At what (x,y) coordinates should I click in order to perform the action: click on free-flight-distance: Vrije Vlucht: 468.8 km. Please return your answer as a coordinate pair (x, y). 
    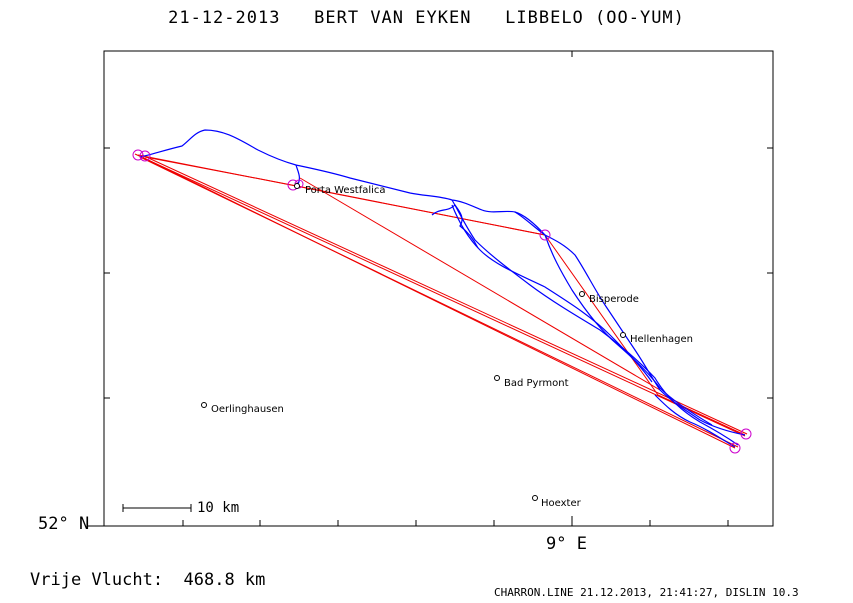
    Looking at the image, I should click on (148, 580).